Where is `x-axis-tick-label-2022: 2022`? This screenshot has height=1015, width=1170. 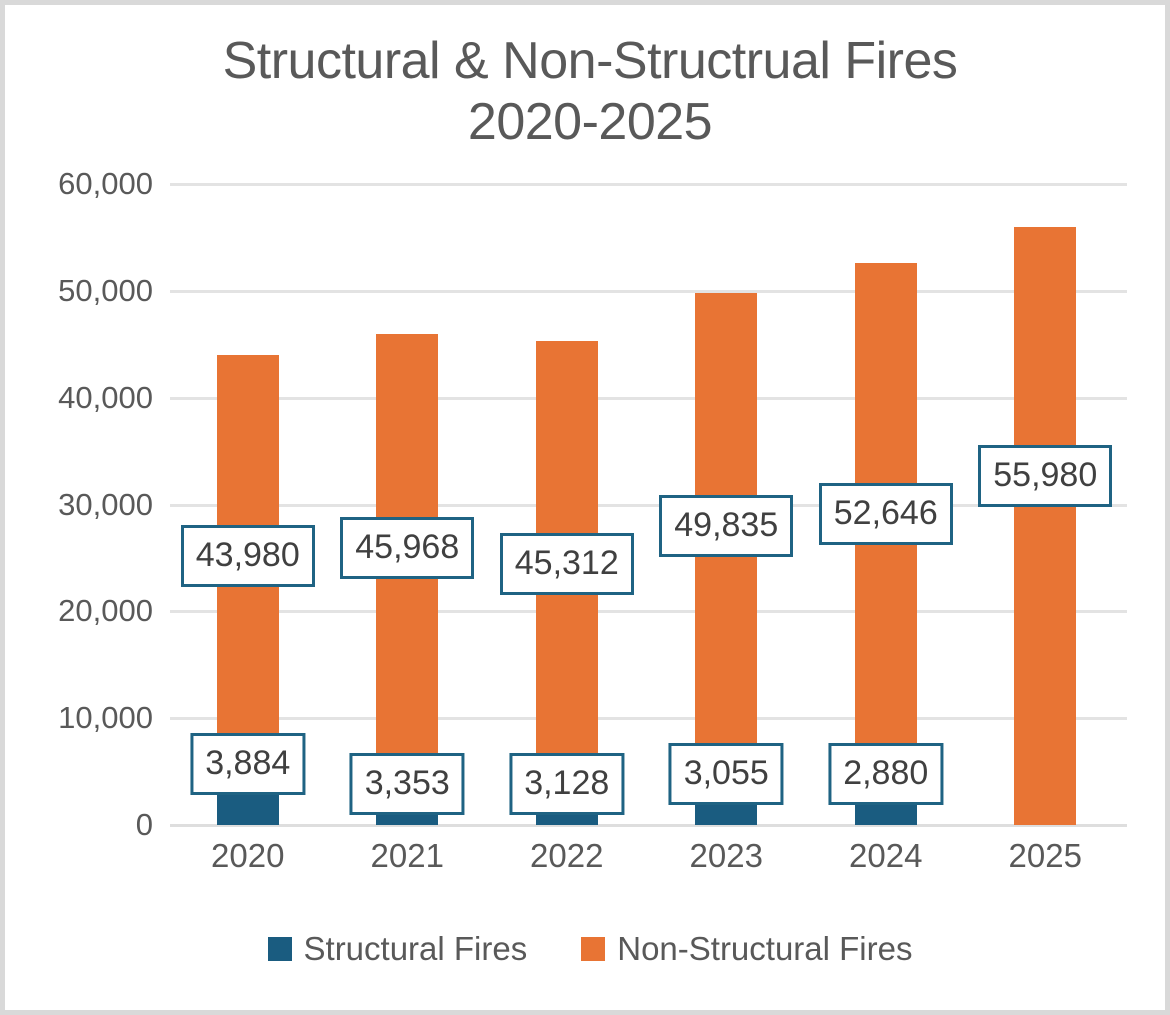
x-axis-tick-label-2022: 2022 is located at coordinates (567, 855).